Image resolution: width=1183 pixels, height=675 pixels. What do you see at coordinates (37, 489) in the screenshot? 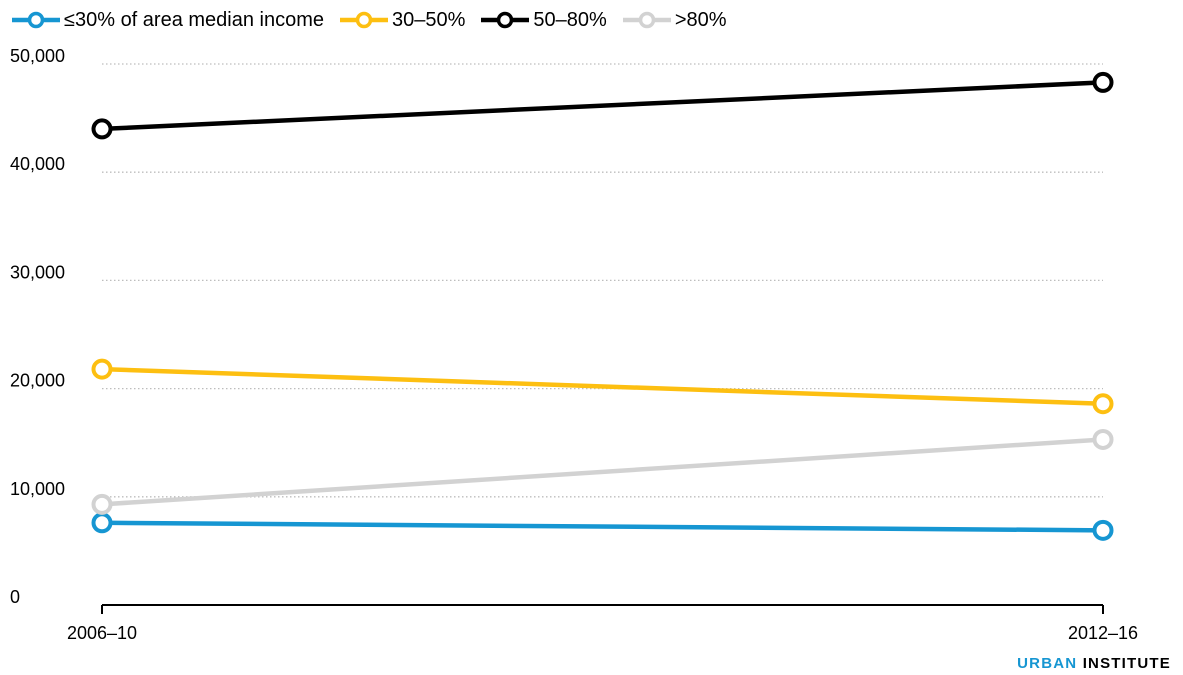
I see `y-tick-label: 10,000` at bounding box center [37, 489].